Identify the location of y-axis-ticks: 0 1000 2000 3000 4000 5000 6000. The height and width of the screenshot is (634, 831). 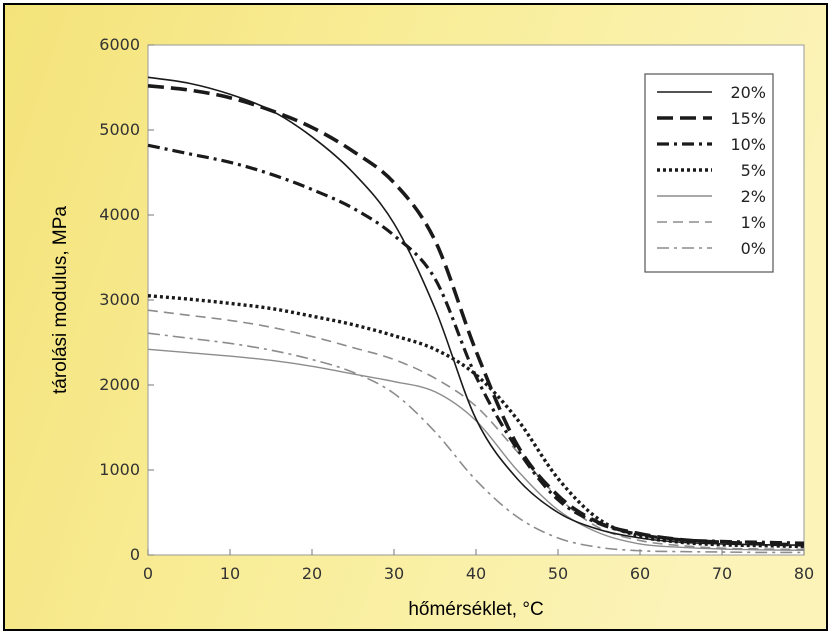
(126, 299).